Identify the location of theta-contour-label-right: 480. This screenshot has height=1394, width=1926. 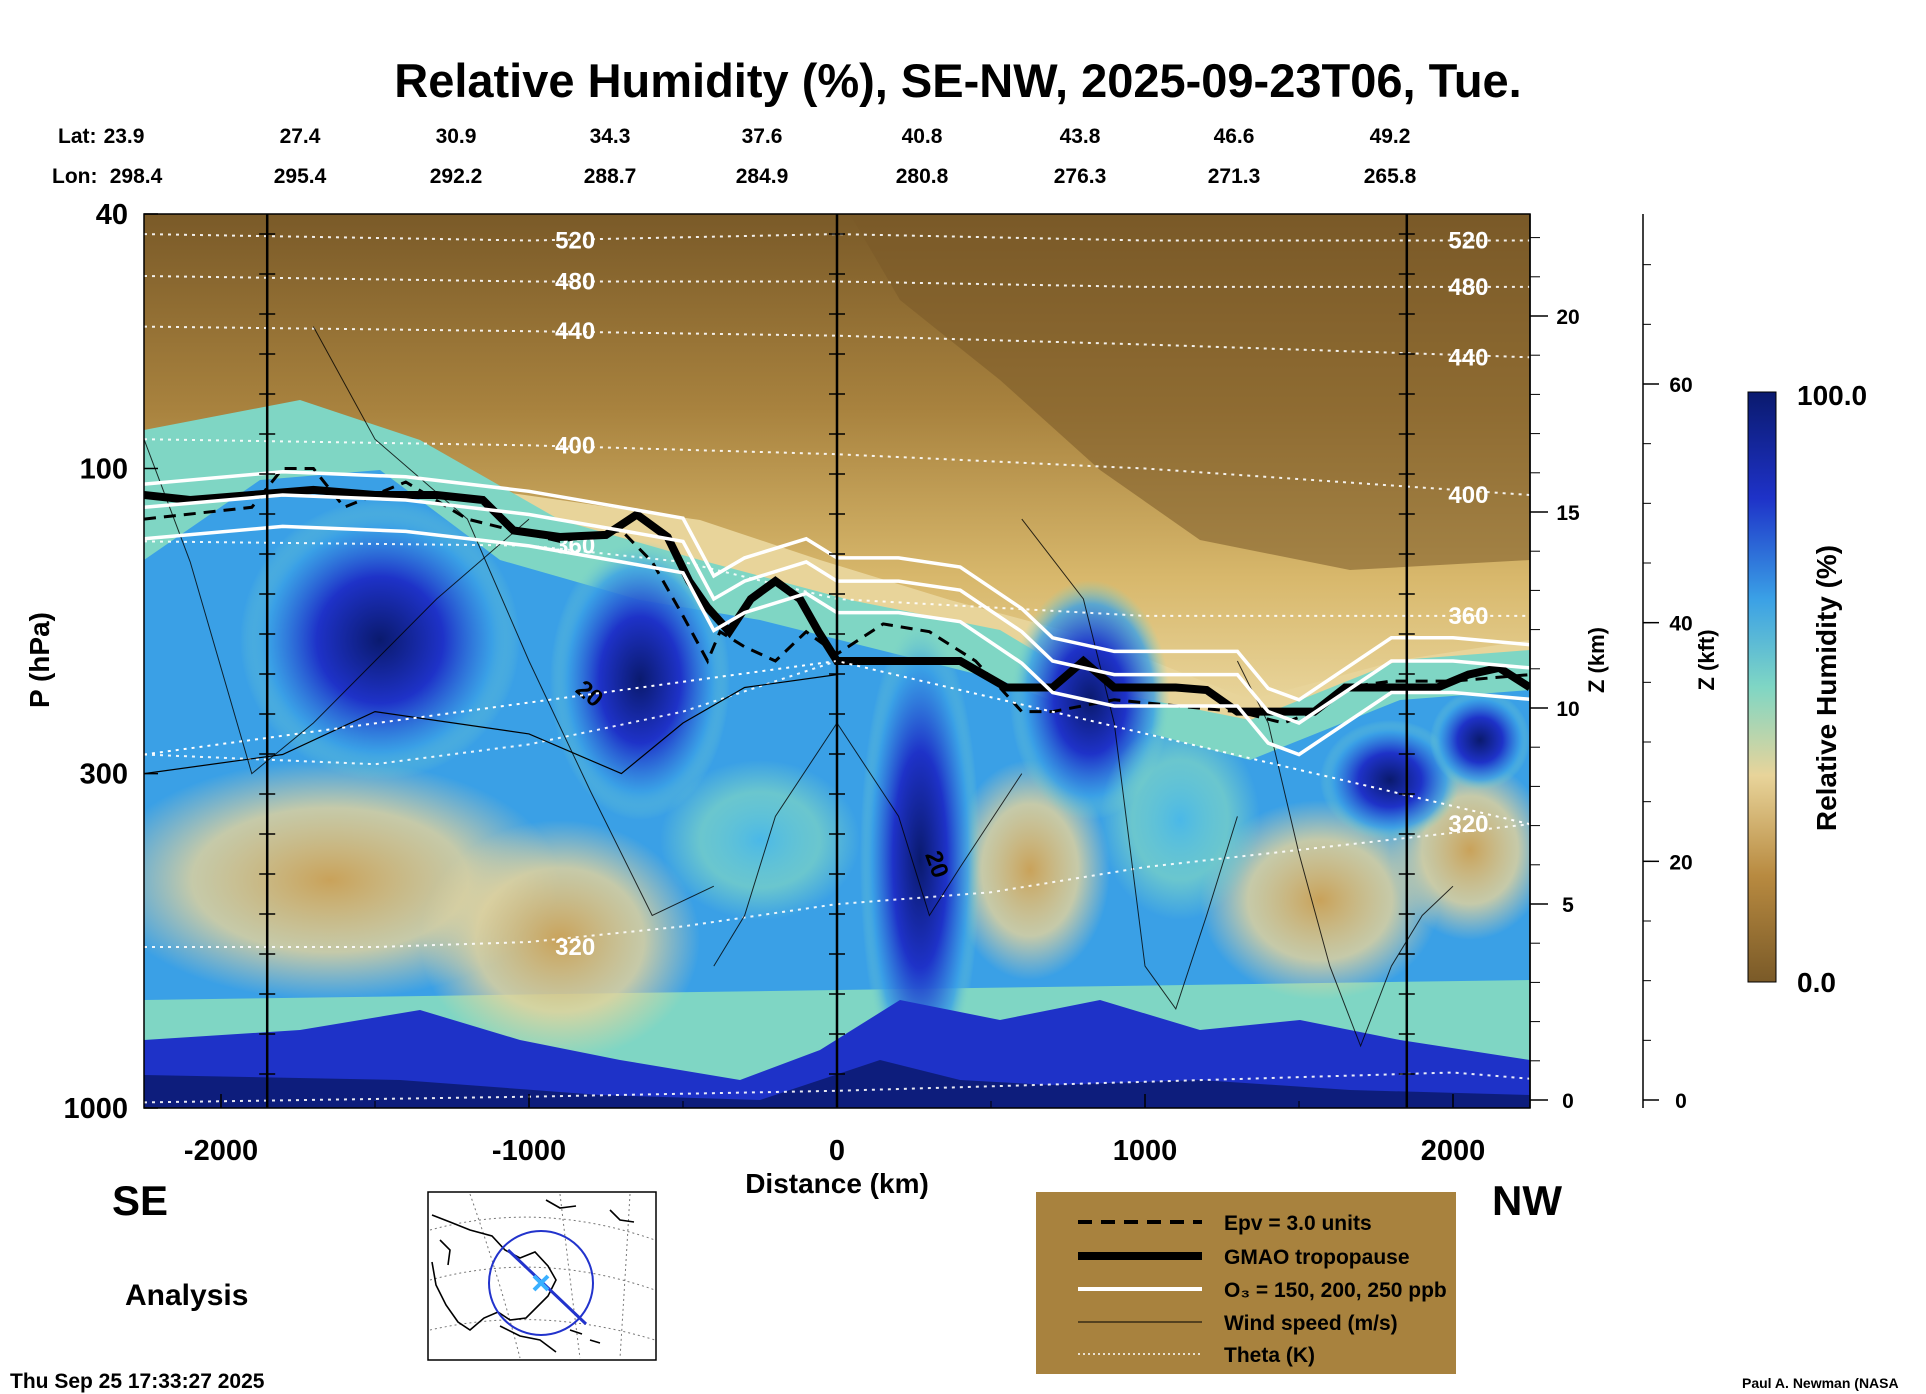
(1468, 287).